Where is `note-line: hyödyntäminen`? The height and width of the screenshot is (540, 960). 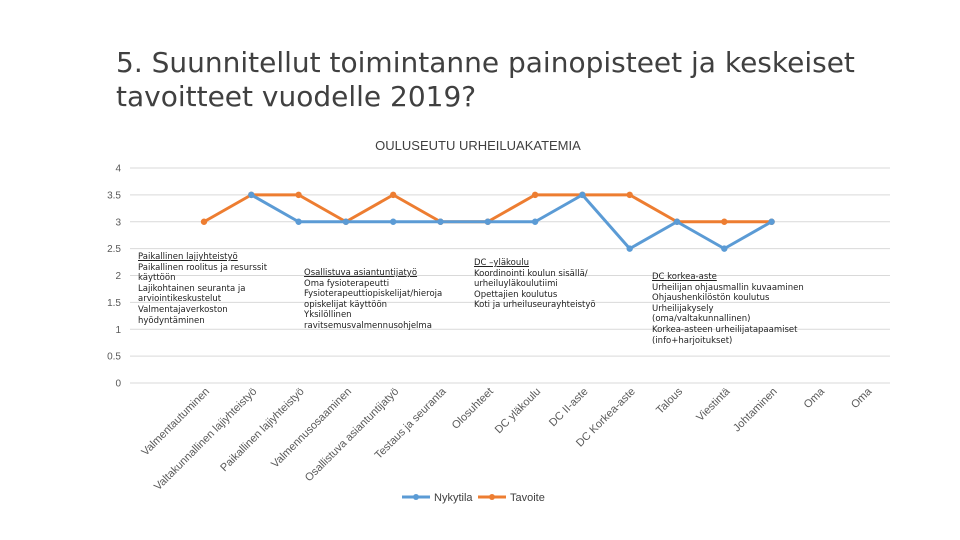
note-line: hyödyntäminen is located at coordinates (171, 320).